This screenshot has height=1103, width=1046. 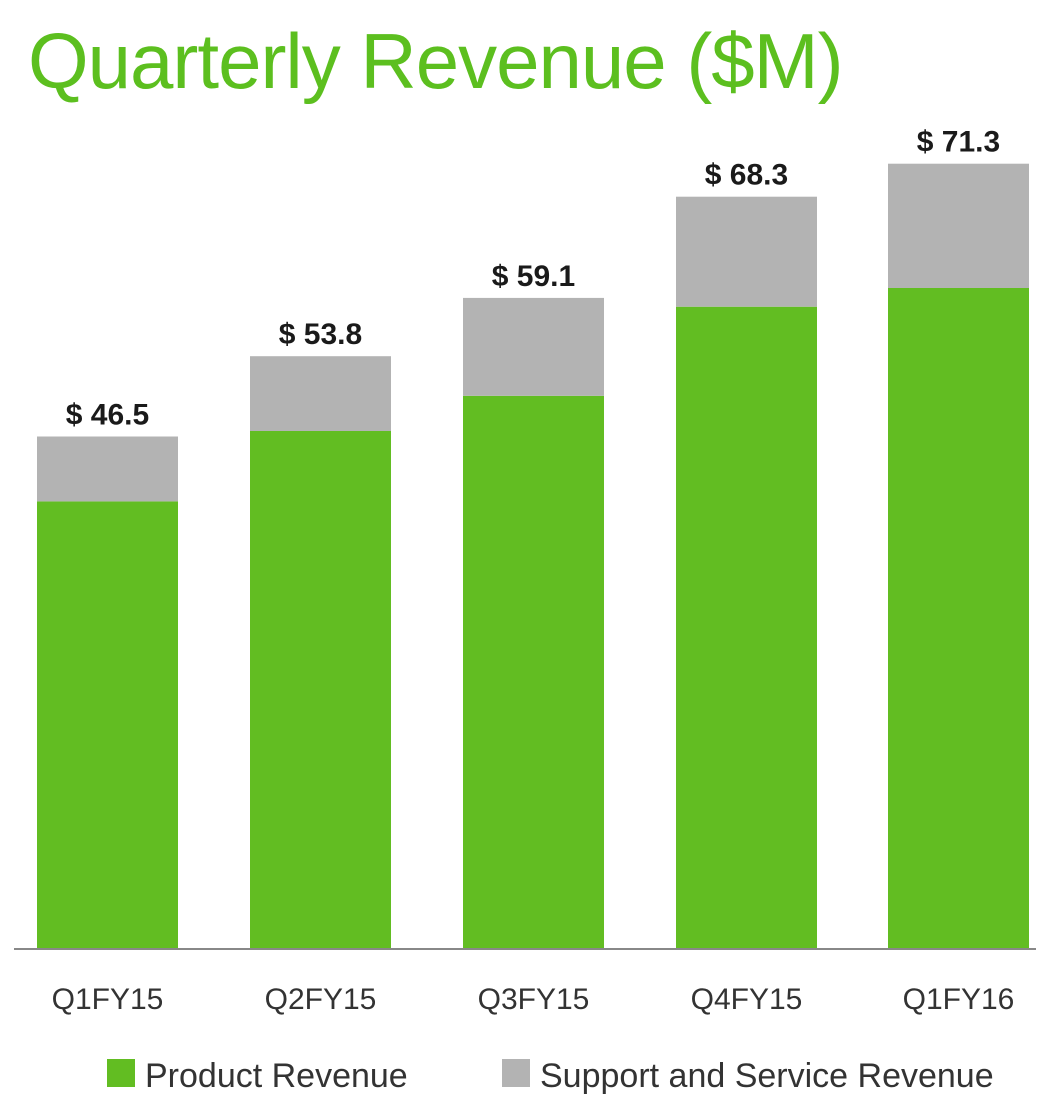 I want to click on bar-product-q4fy15, so click(x=746, y=627).